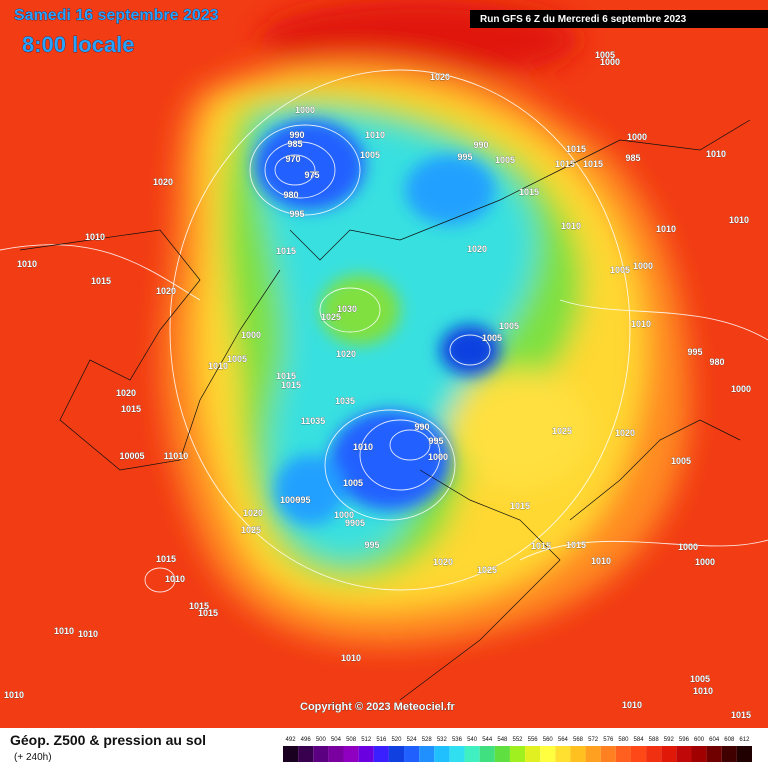 This screenshot has height=768, width=768. What do you see at coordinates (583, 19) in the screenshot?
I see `run-info: Run GFS 6 Z du Mercredi 6 septembre 2023` at bounding box center [583, 19].